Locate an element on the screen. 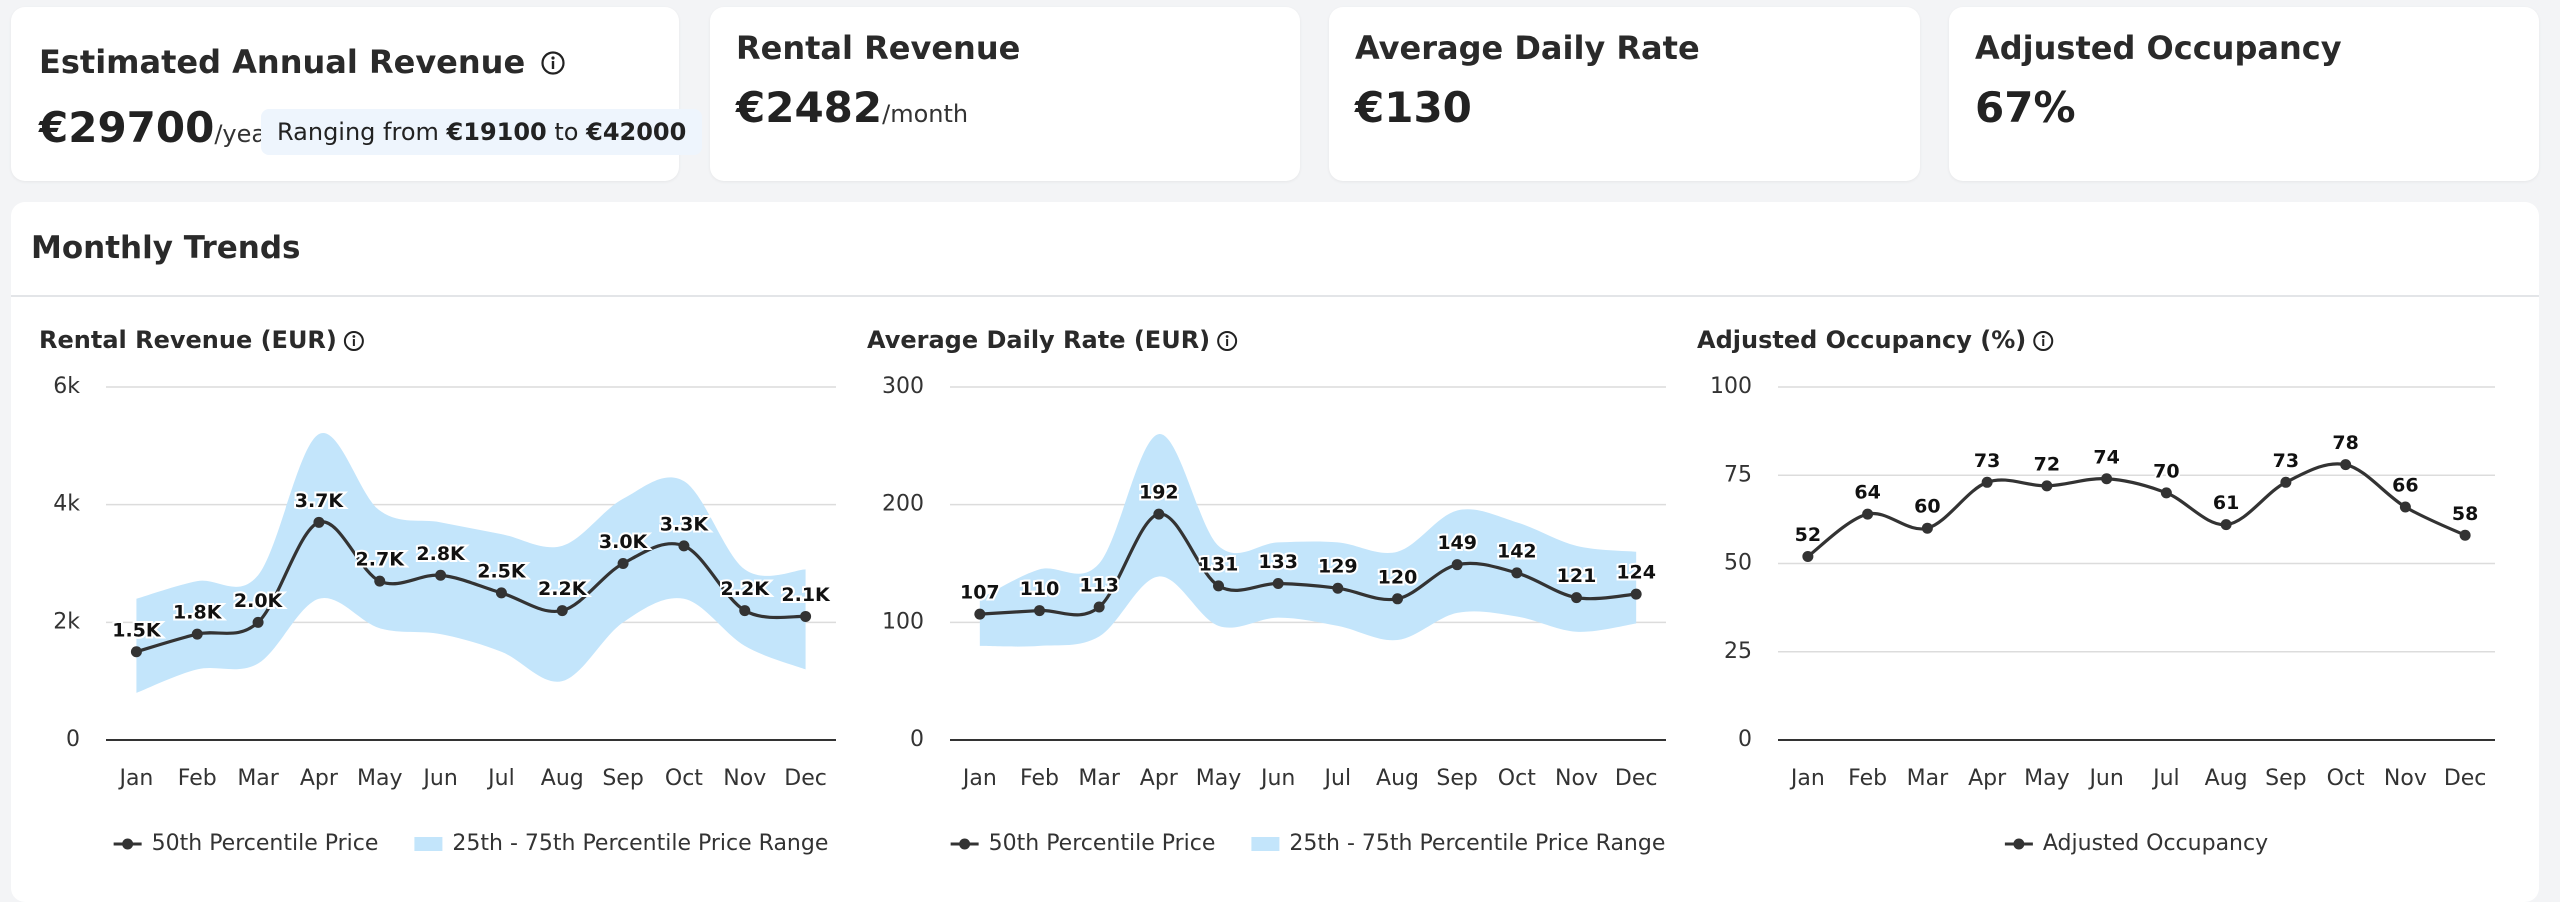 Image resolution: width=2560 pixels, height=902 pixels. kpi-value-text: €29700 is located at coordinates (127, 127).